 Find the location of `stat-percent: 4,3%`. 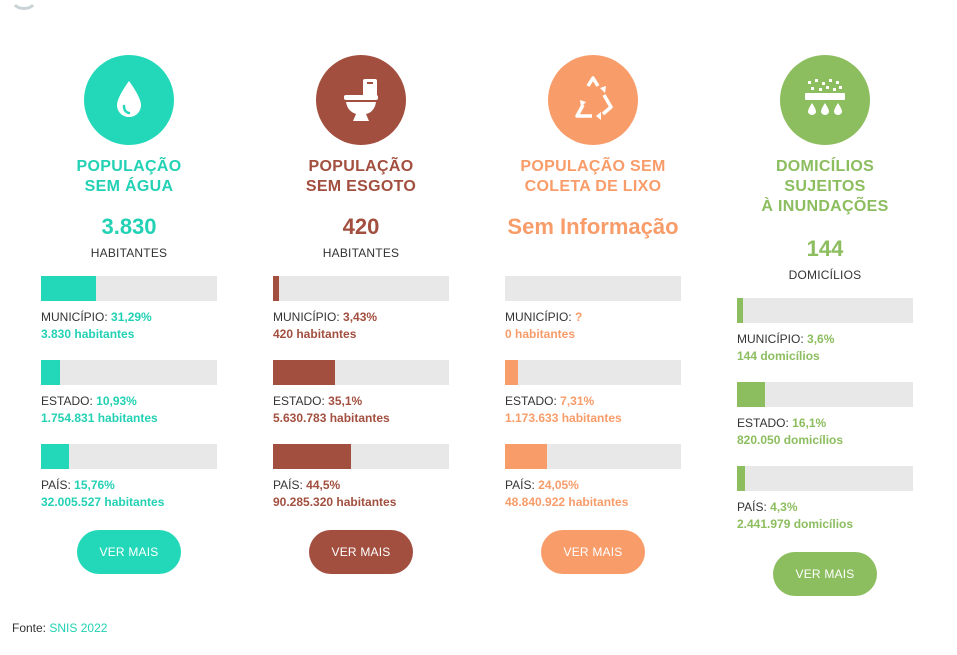

stat-percent: 4,3% is located at coordinates (784, 507).